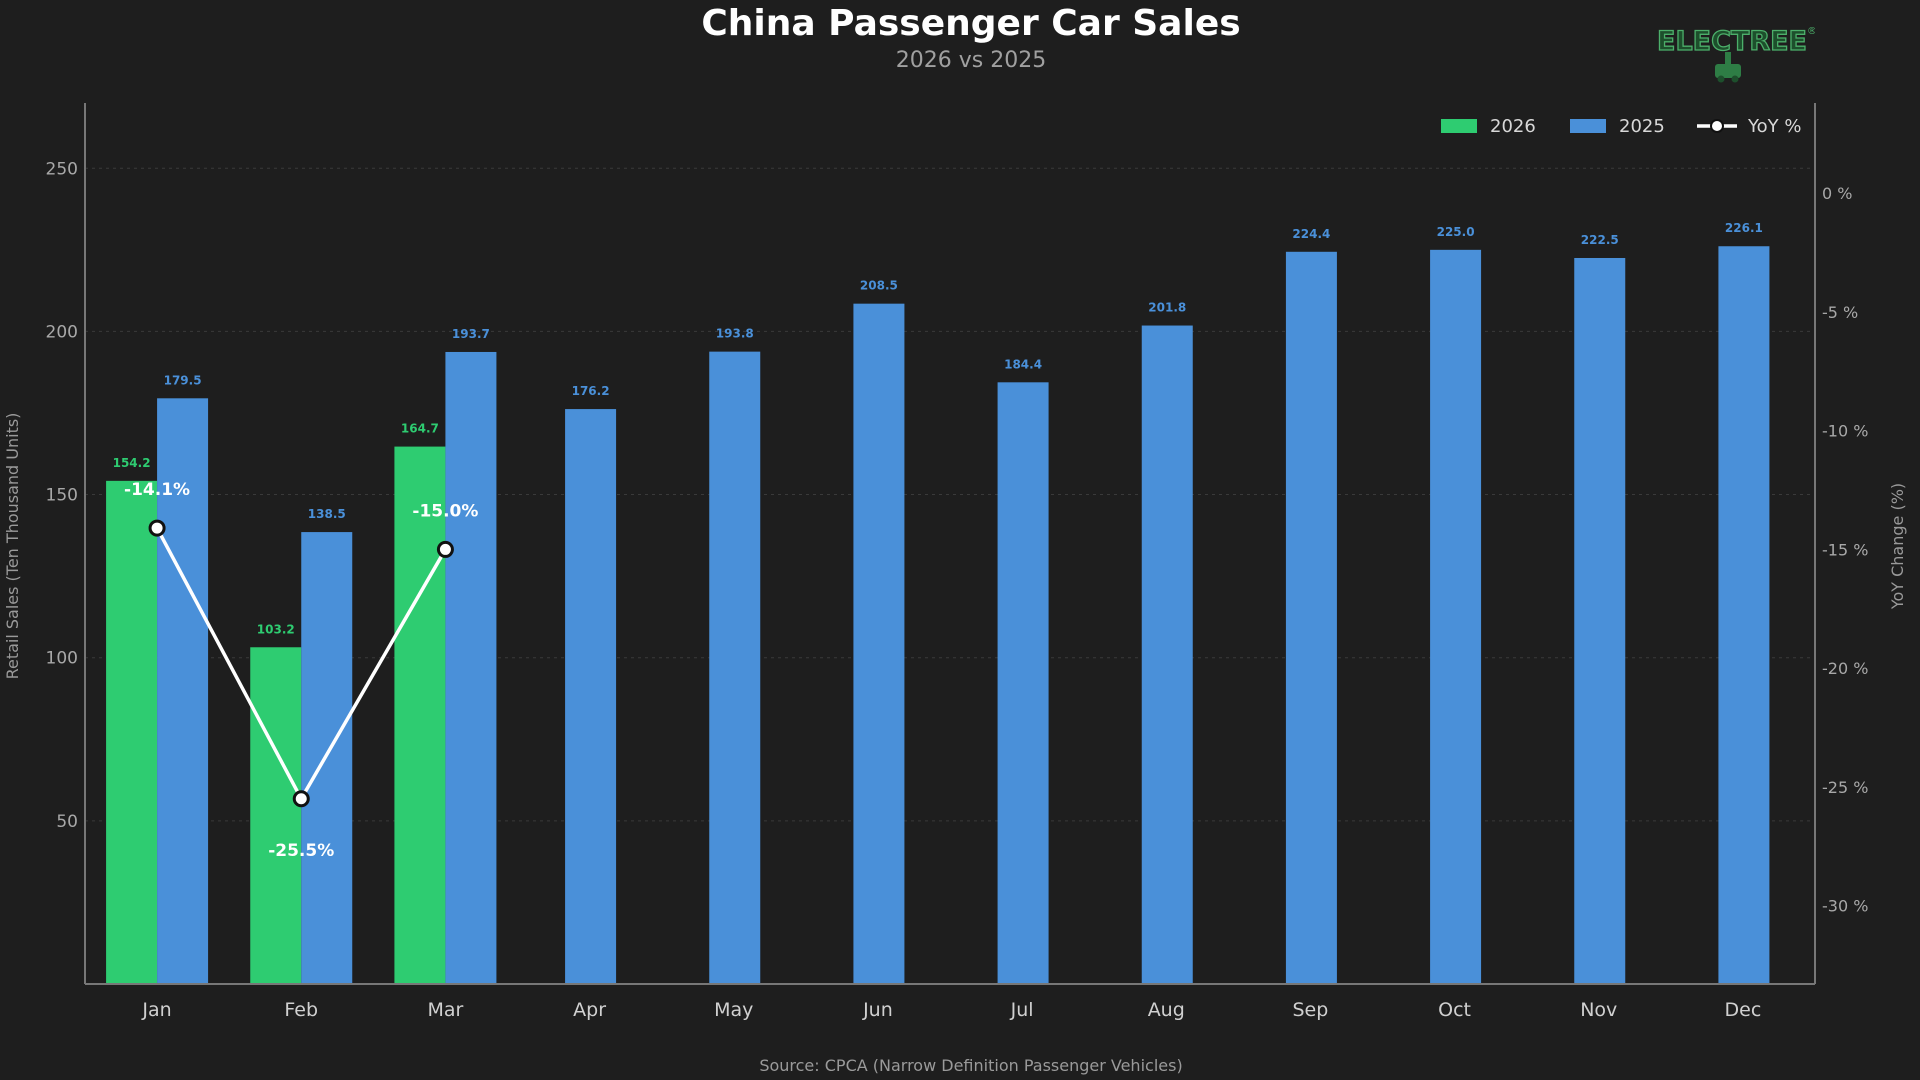 Image resolution: width=1920 pixels, height=1080 pixels. I want to click on x-tick-label: Mar, so click(445, 1010).